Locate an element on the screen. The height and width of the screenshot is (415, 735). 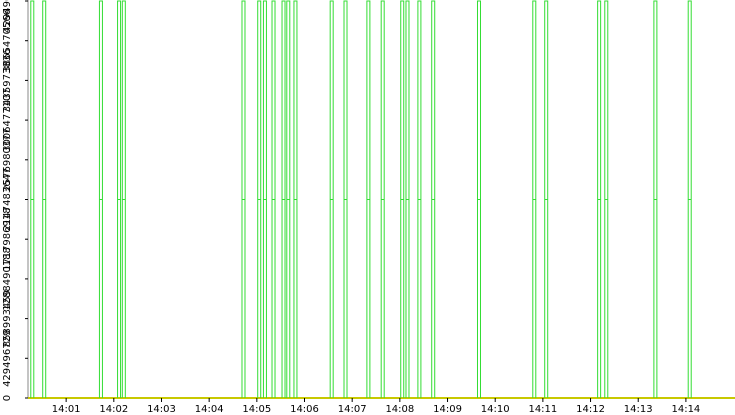
x-tick-label: 14:01 is located at coordinates (66, 409).